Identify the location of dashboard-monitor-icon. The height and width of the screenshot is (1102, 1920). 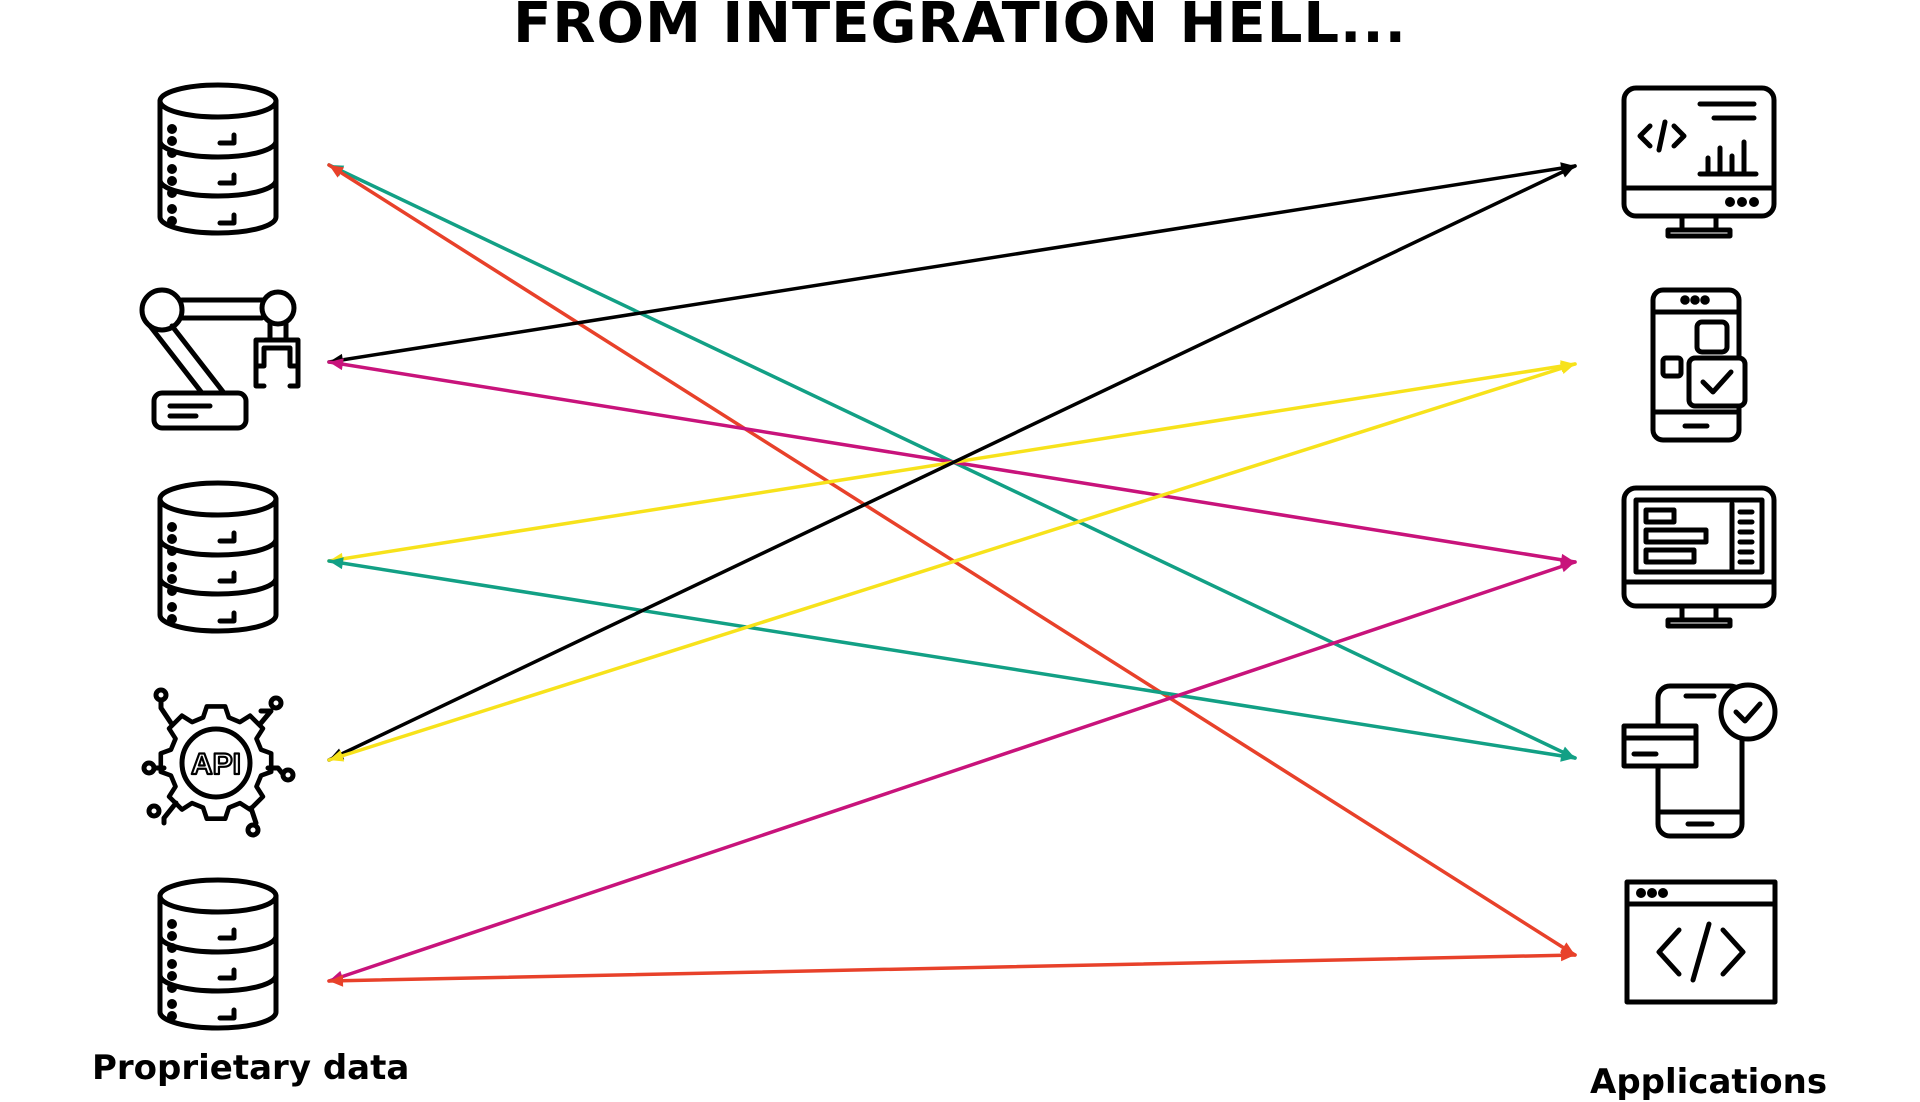
(1699, 557).